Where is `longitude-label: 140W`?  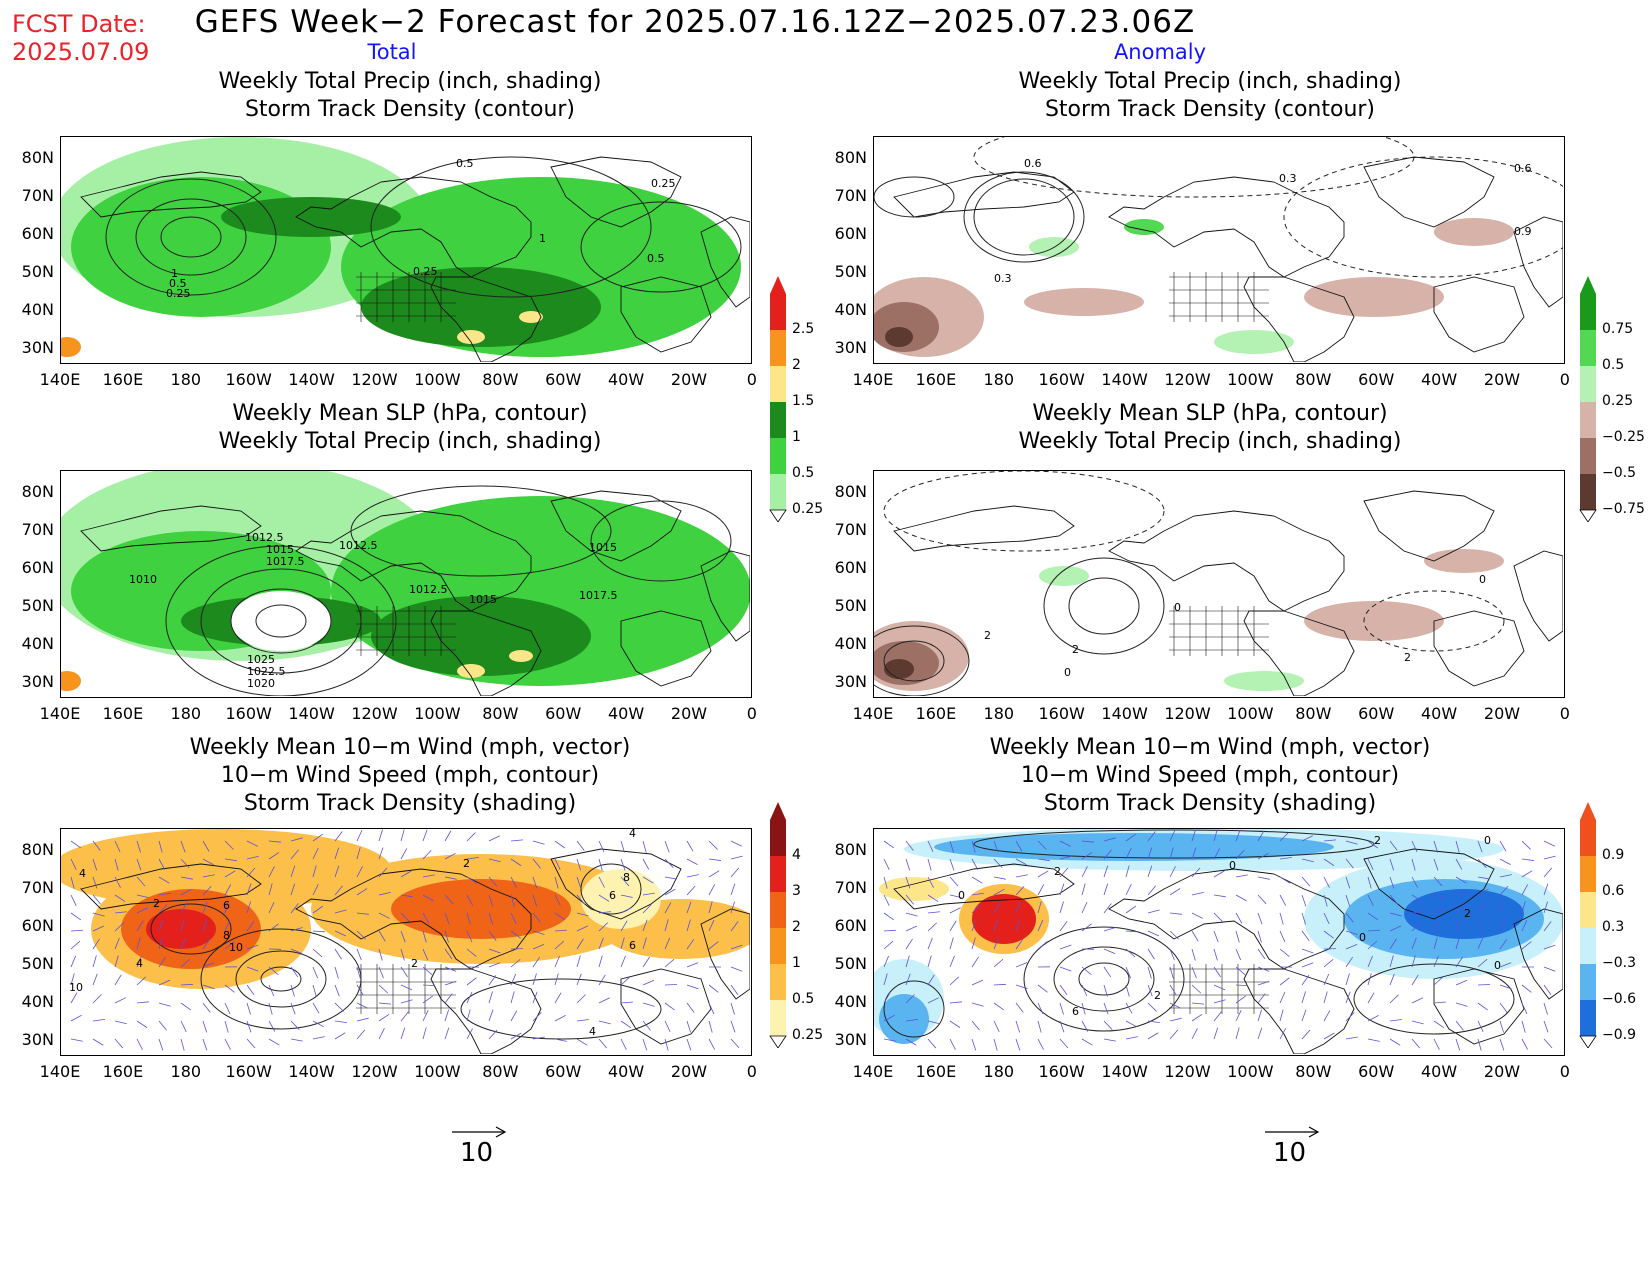 longitude-label: 140W is located at coordinates (1124, 713).